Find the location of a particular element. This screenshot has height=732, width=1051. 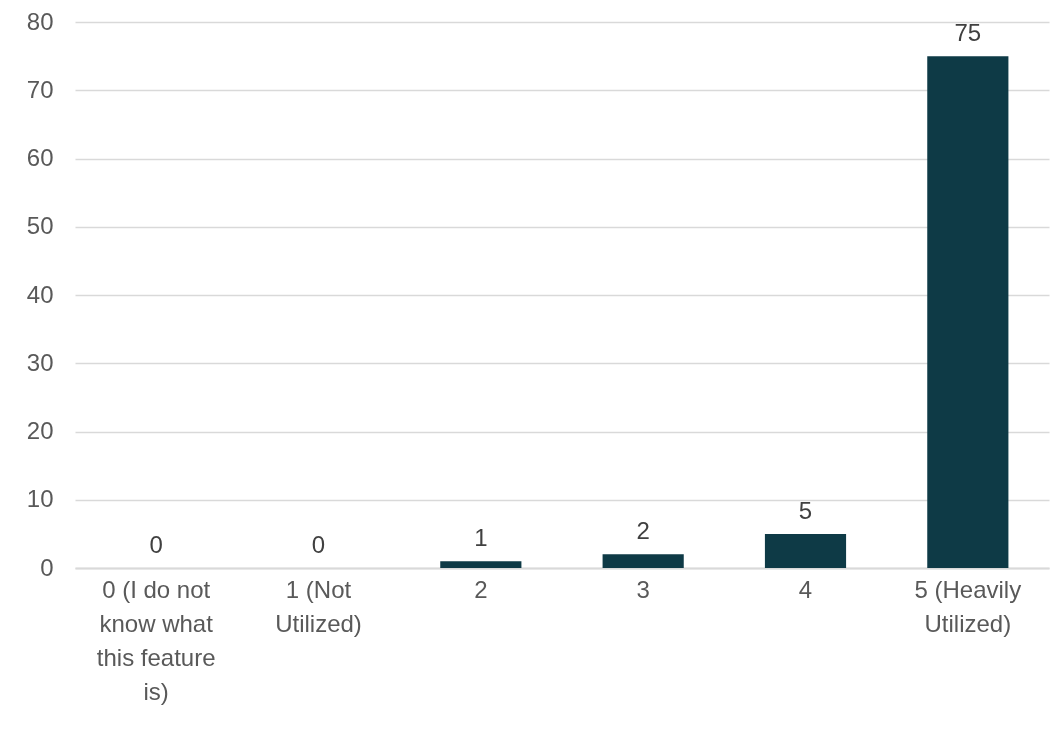

y-tick-label: 20 is located at coordinates (40, 430).